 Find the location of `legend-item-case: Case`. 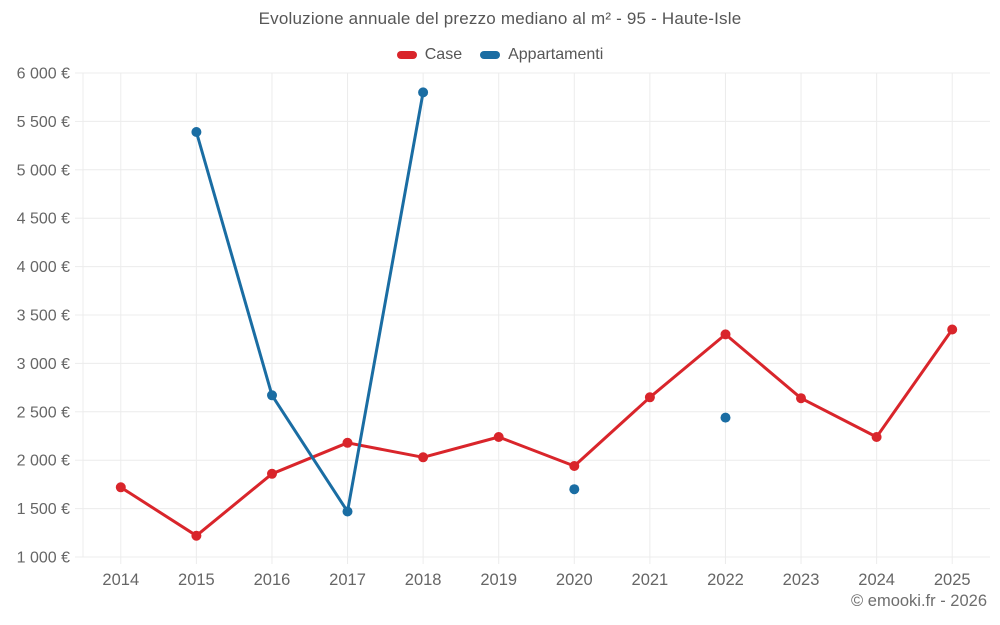

legend-item-case: Case is located at coordinates (429, 55).